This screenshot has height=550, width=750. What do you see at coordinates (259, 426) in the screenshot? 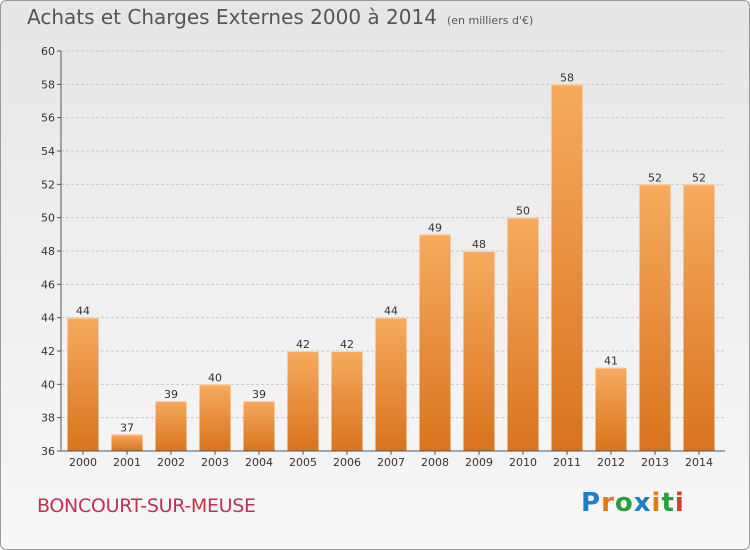
I see `bar-2004` at bounding box center [259, 426].